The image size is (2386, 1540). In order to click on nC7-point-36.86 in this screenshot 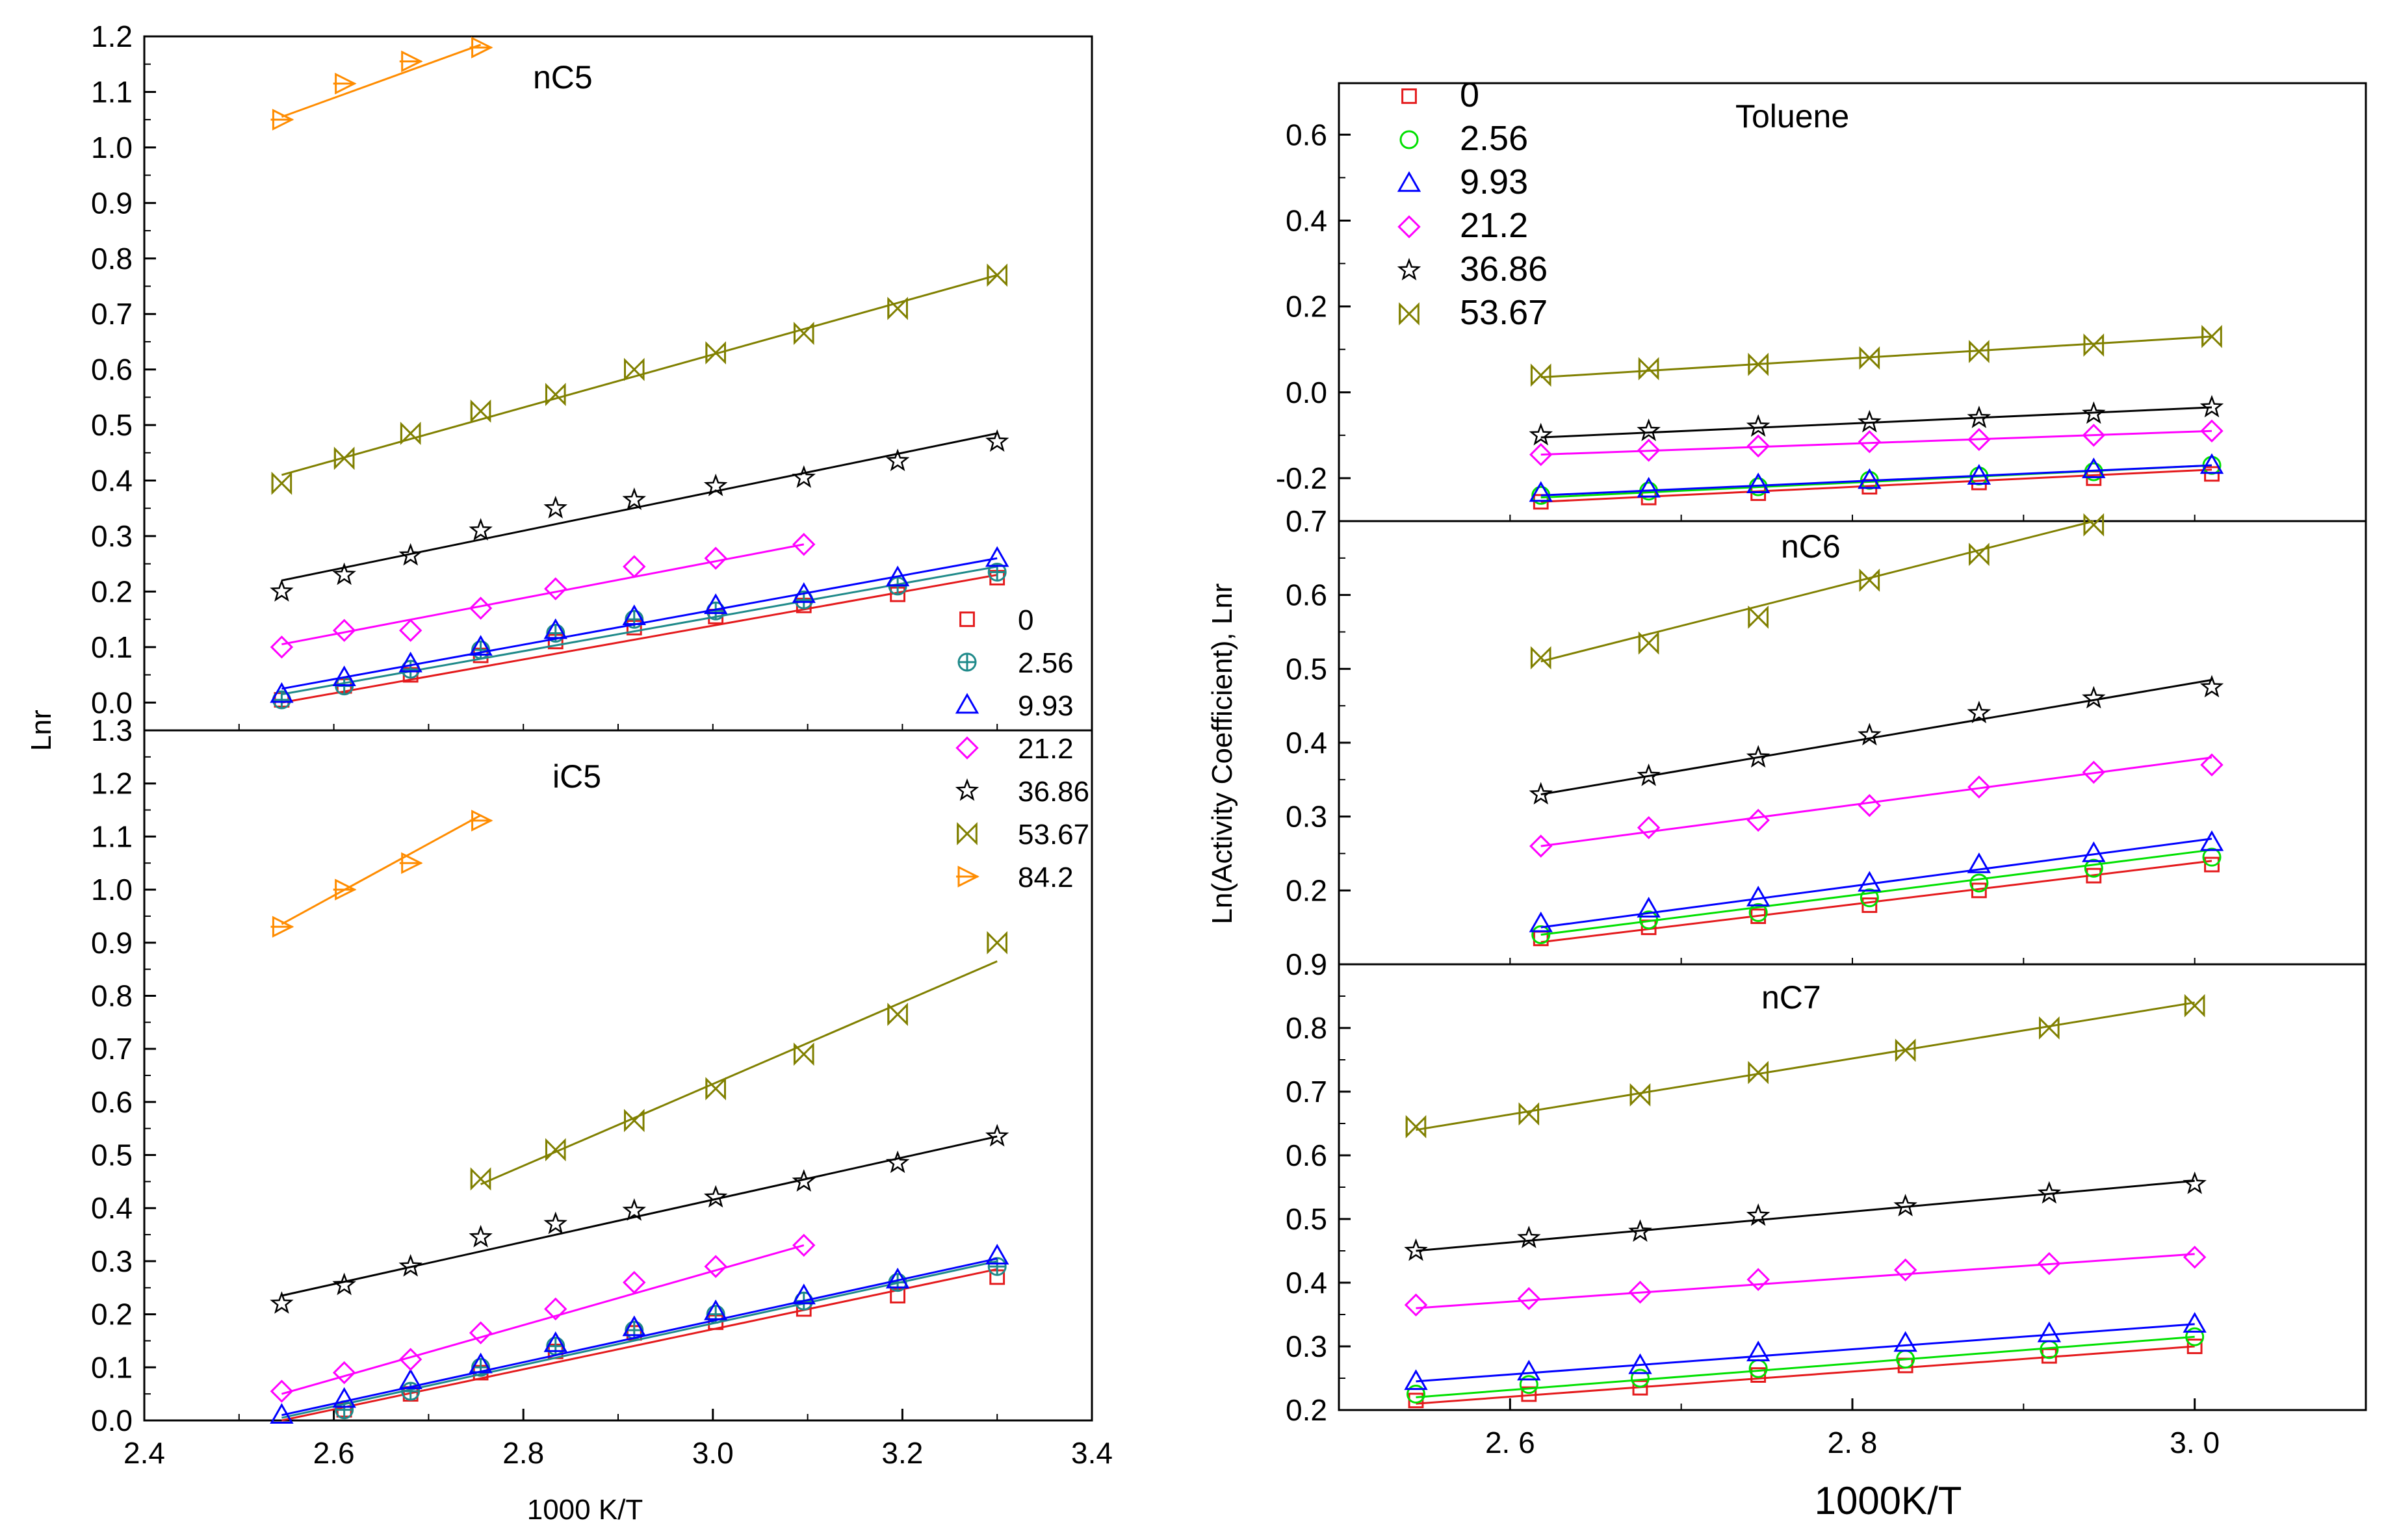, I will do `click(2049, 1192)`.